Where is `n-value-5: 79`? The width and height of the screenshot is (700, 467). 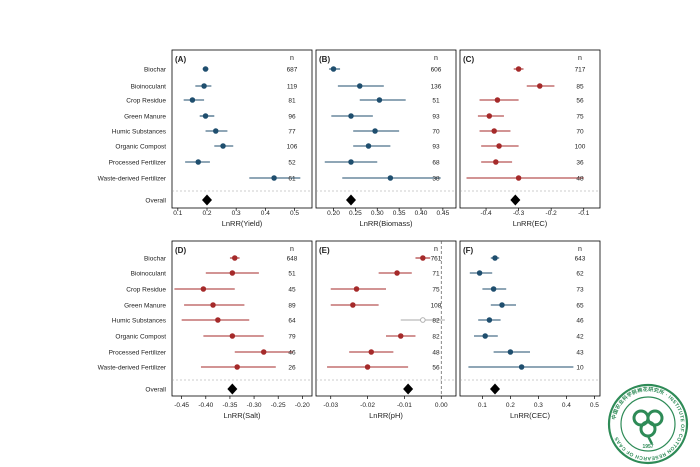
n-value-5: 79 is located at coordinates (292, 337).